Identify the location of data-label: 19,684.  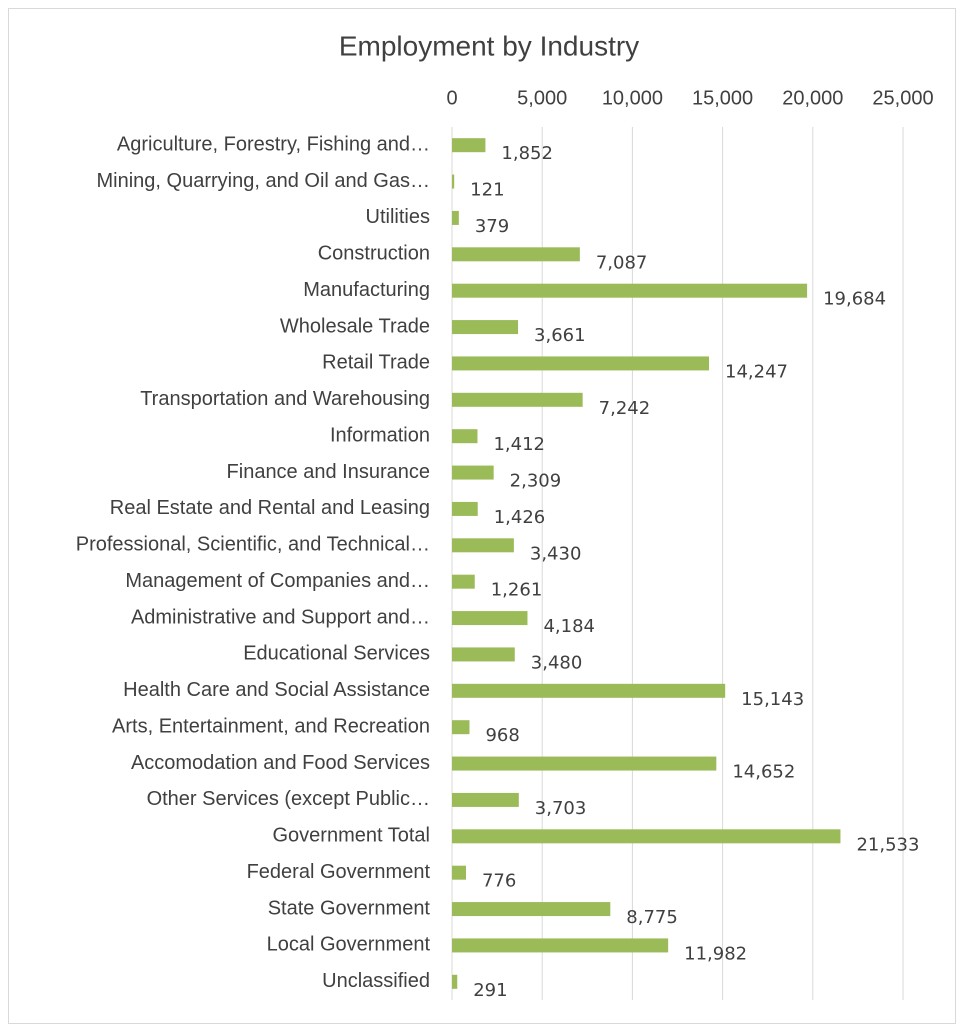
(854, 299).